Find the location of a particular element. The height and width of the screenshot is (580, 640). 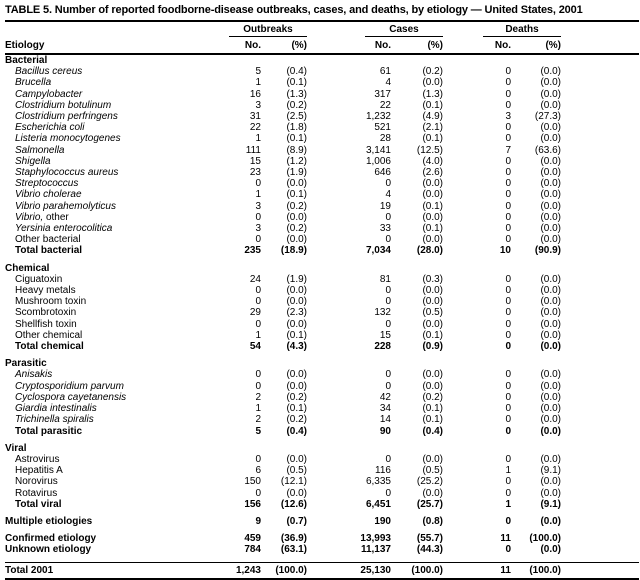

value-cell: (90.9) is located at coordinates (547, 251).